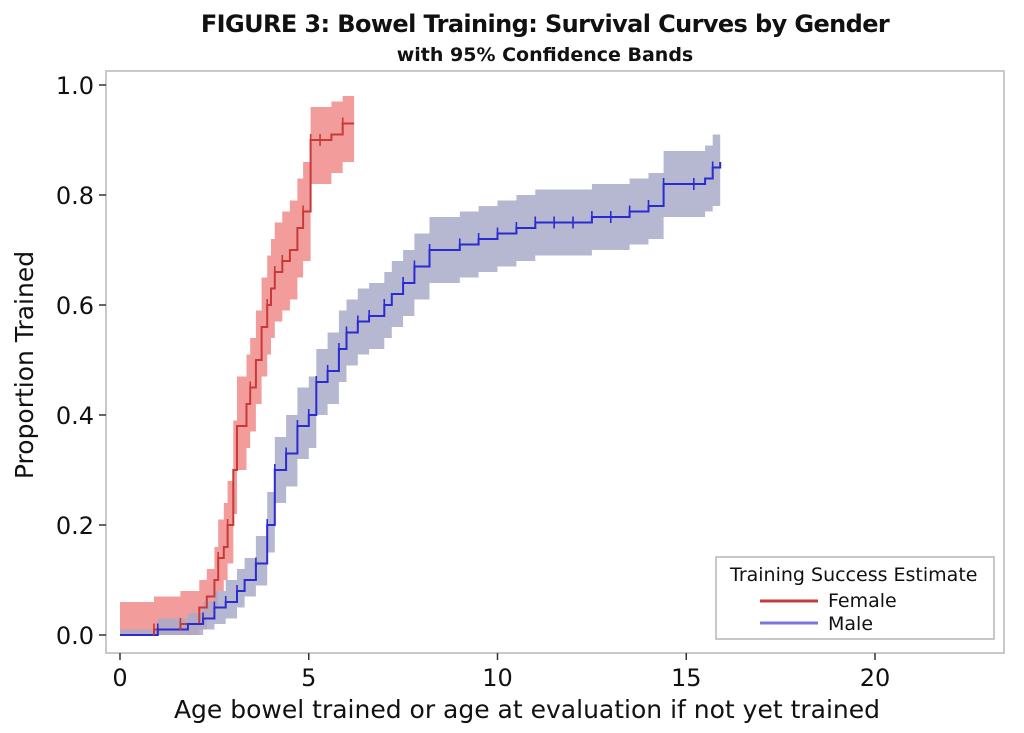 The height and width of the screenshot is (733, 1024). Describe the element at coordinates (24, 365) in the screenshot. I see `y-axis-label: Proportion Trained` at that location.